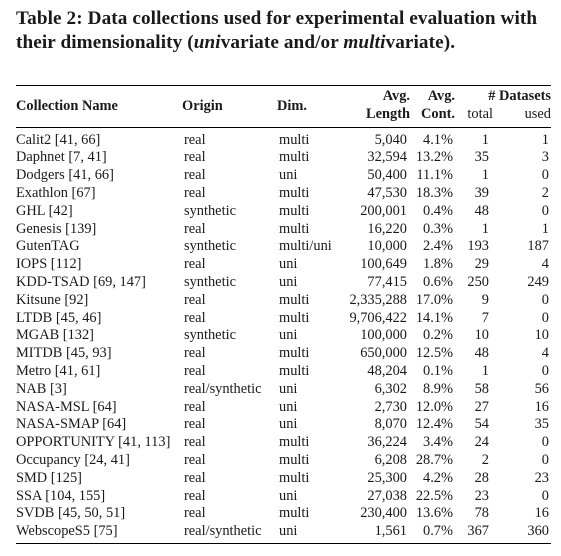 The height and width of the screenshot is (556, 561). I want to click on collection-name-cell: GutenTAG, so click(48, 246).